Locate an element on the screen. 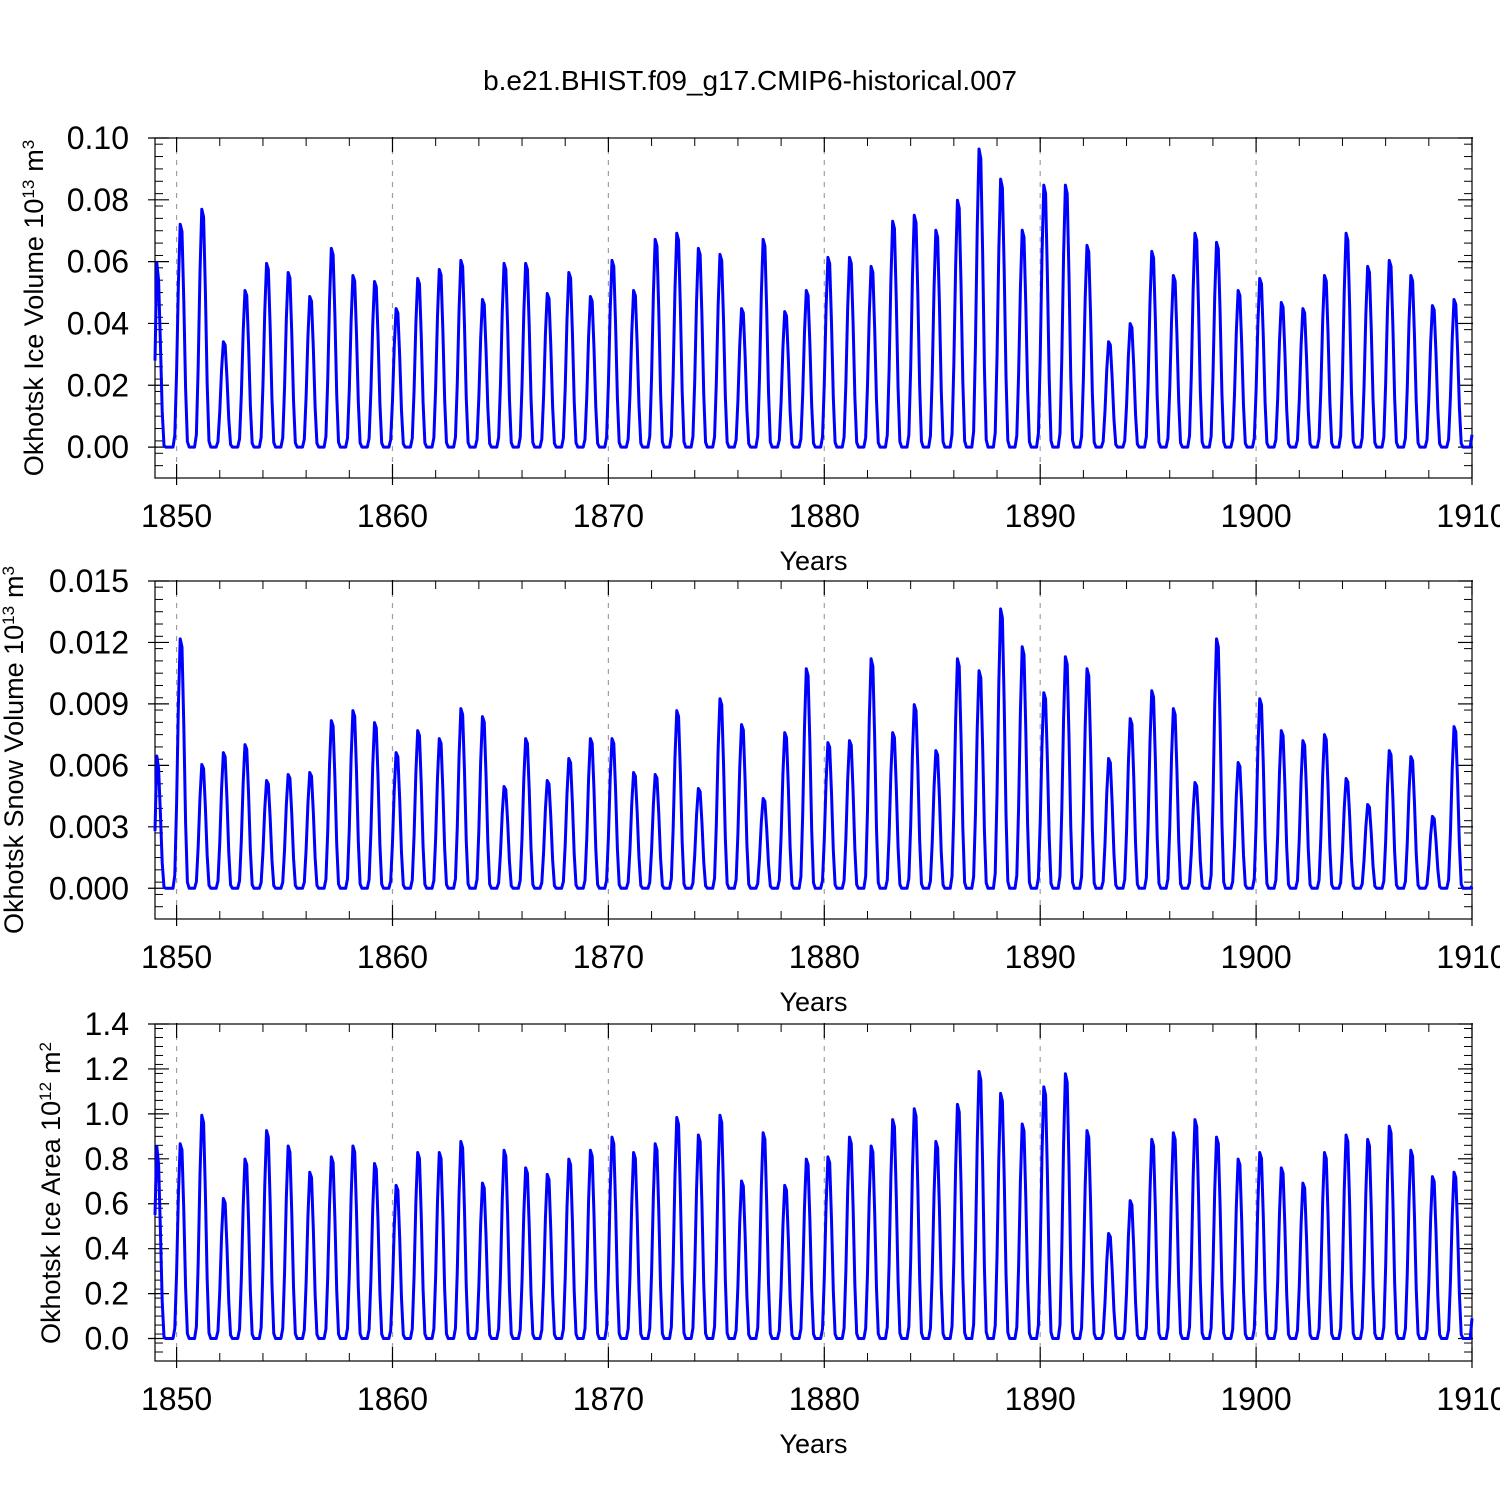 The height and width of the screenshot is (1500, 1500). y-axis-title: Okhotsk Snow Volume 1013m3 is located at coordinates (14, 750).